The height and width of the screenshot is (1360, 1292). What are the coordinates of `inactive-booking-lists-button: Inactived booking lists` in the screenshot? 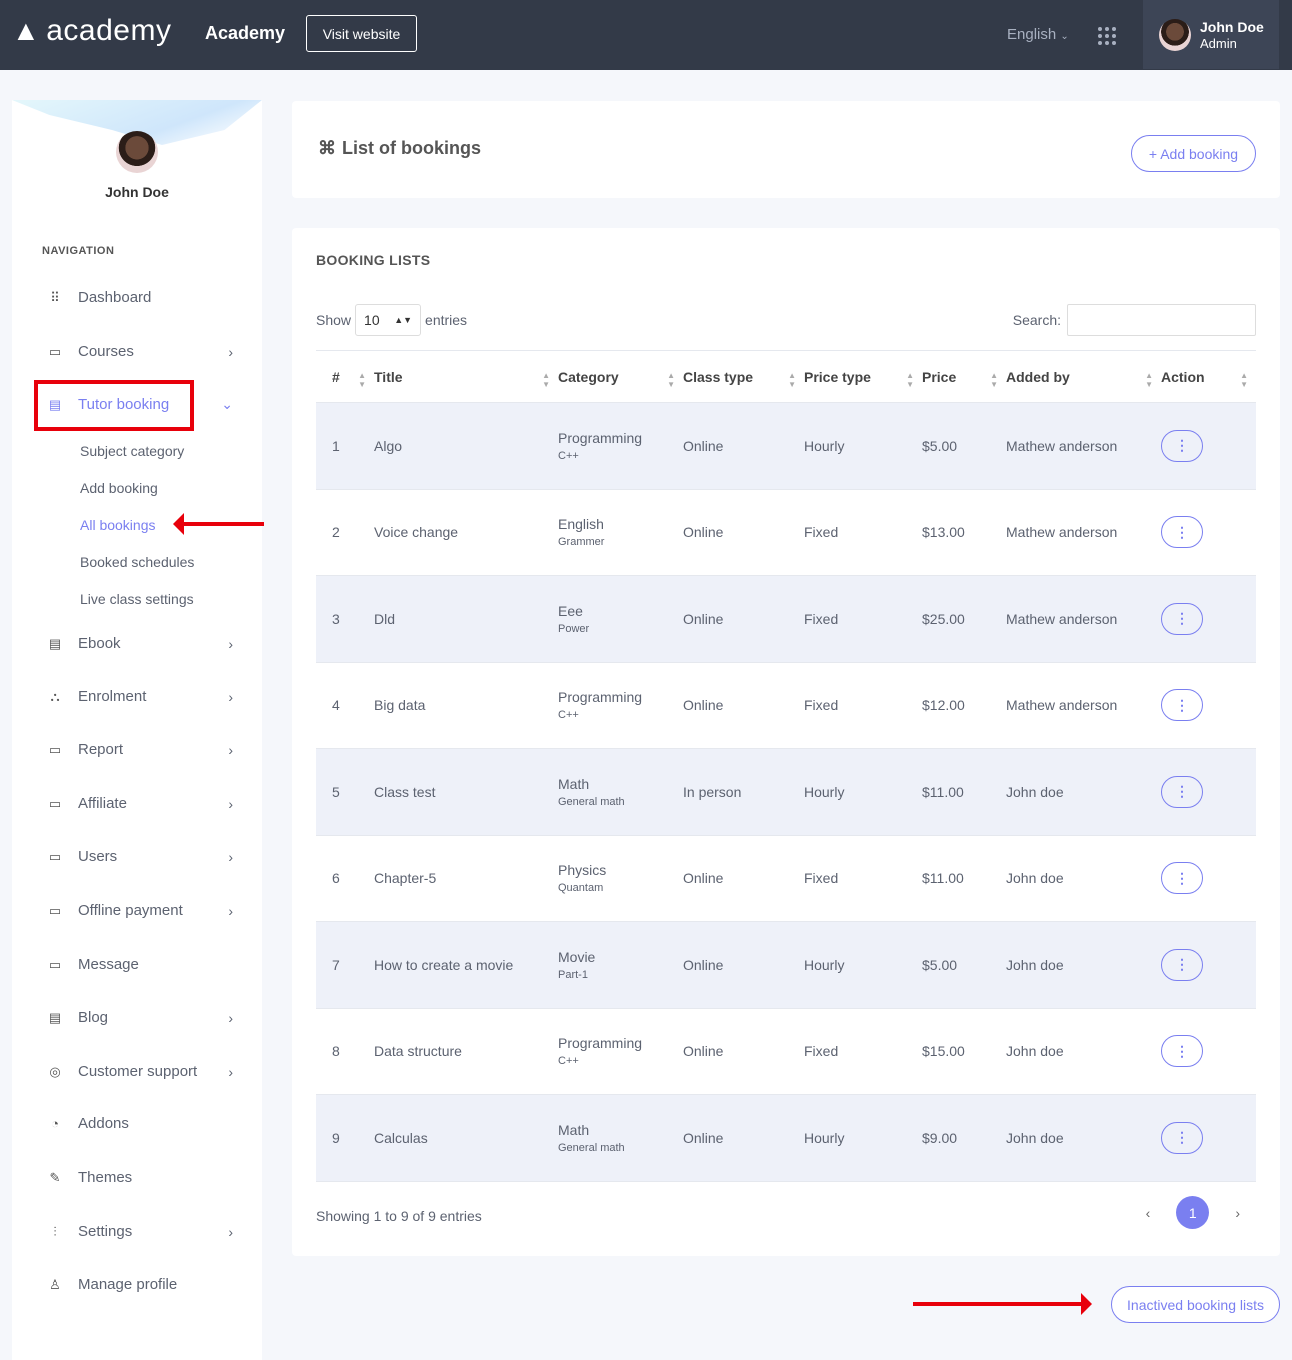 It's located at (1195, 1304).